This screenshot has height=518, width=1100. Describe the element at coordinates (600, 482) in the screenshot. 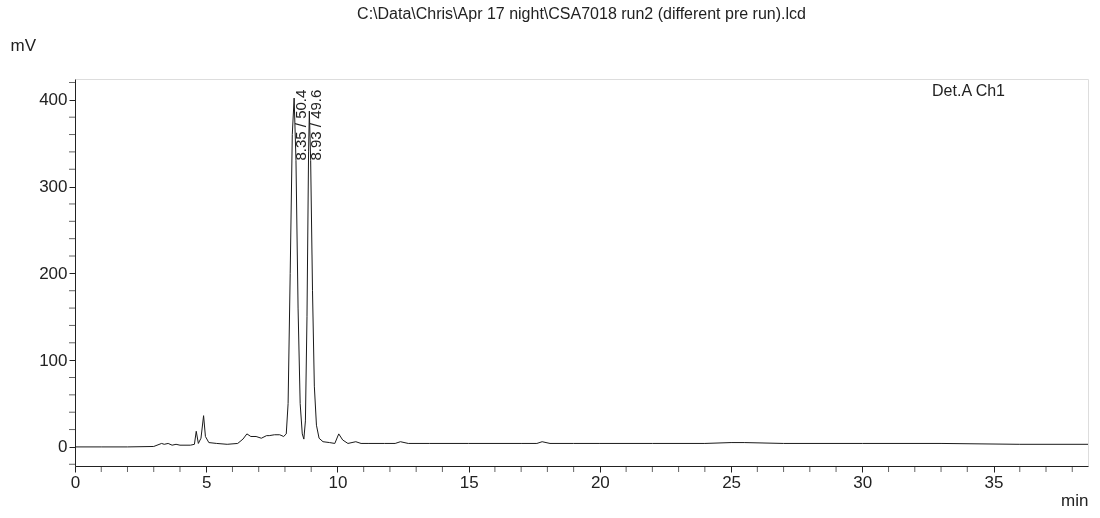

I see `x-tick-label: 20` at that location.